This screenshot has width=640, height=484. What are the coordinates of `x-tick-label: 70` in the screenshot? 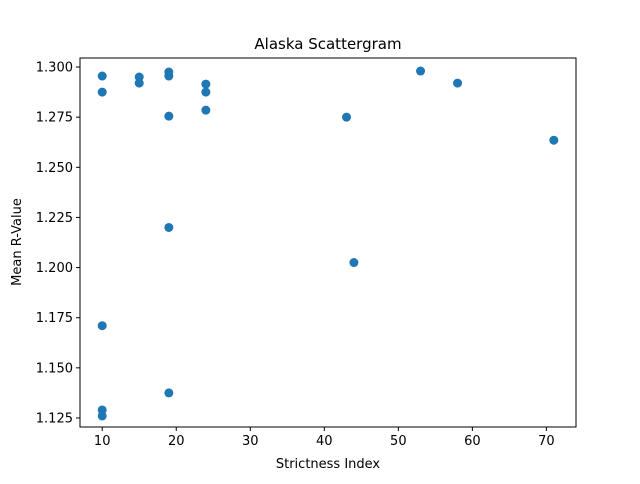 It's located at (546, 441).